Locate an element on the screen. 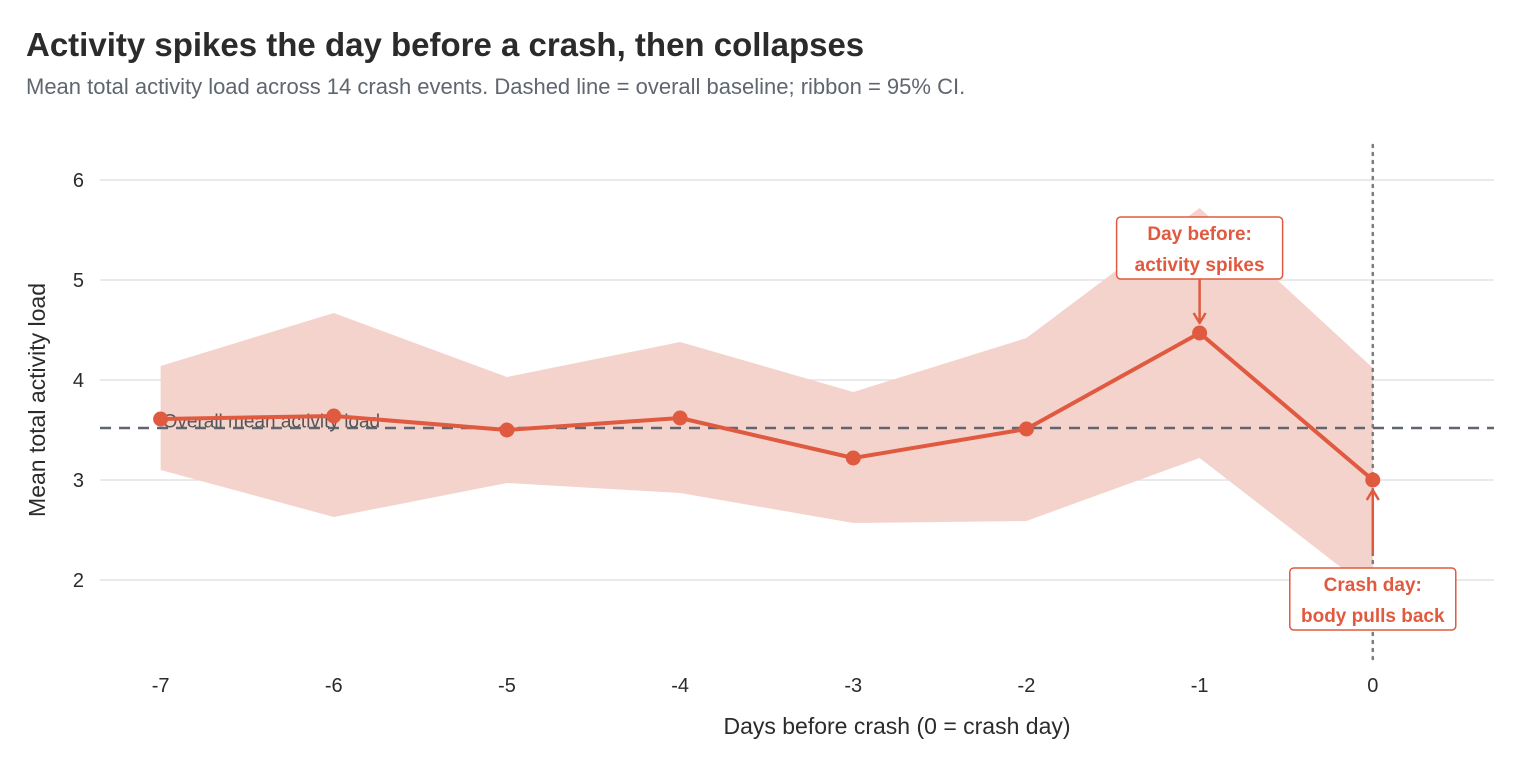 The image size is (1536, 768). y-tick-label: 6 is located at coordinates (78, 181).